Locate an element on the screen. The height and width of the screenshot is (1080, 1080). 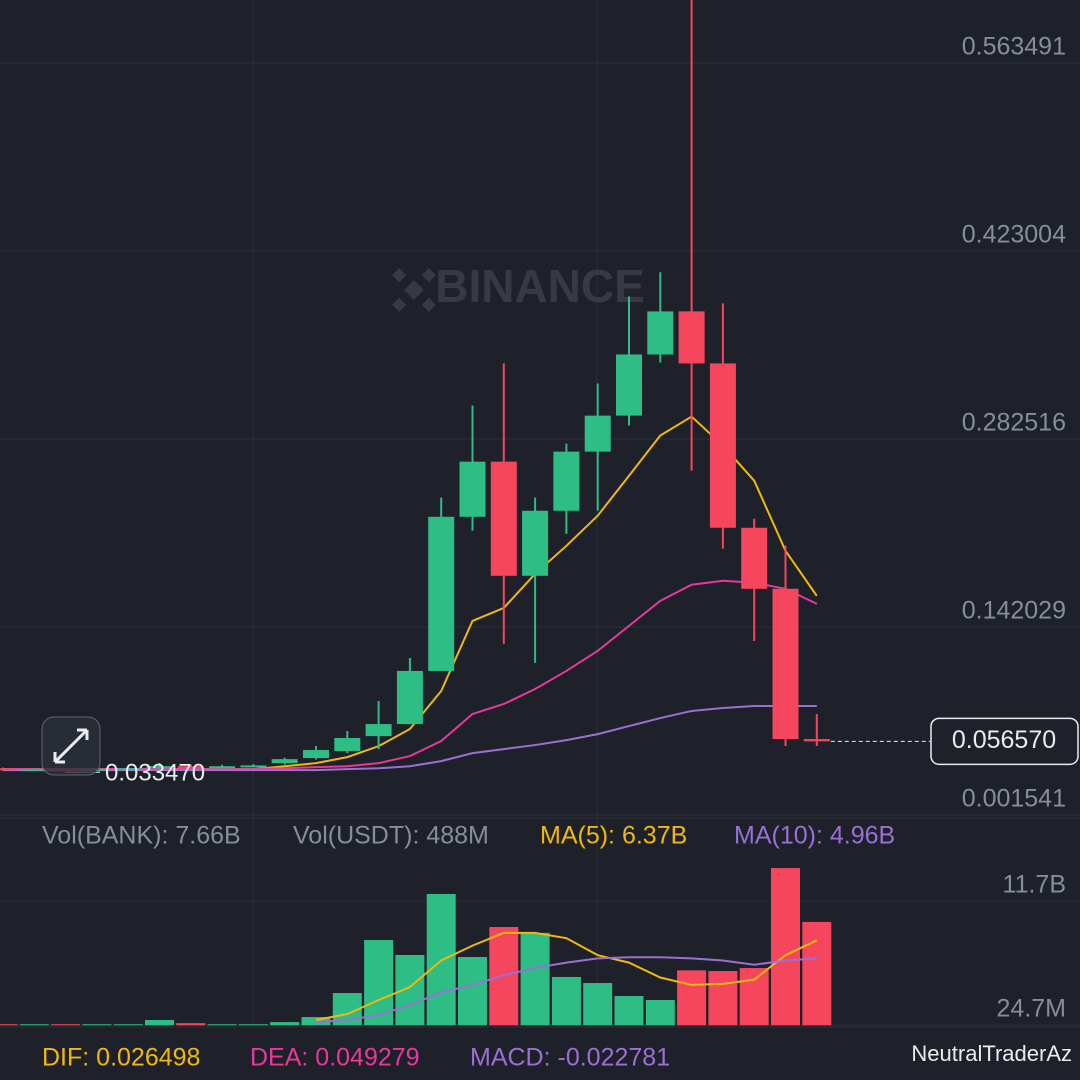
volume-legend: Vol(BANK): 7.66B is located at coordinates (141, 836).